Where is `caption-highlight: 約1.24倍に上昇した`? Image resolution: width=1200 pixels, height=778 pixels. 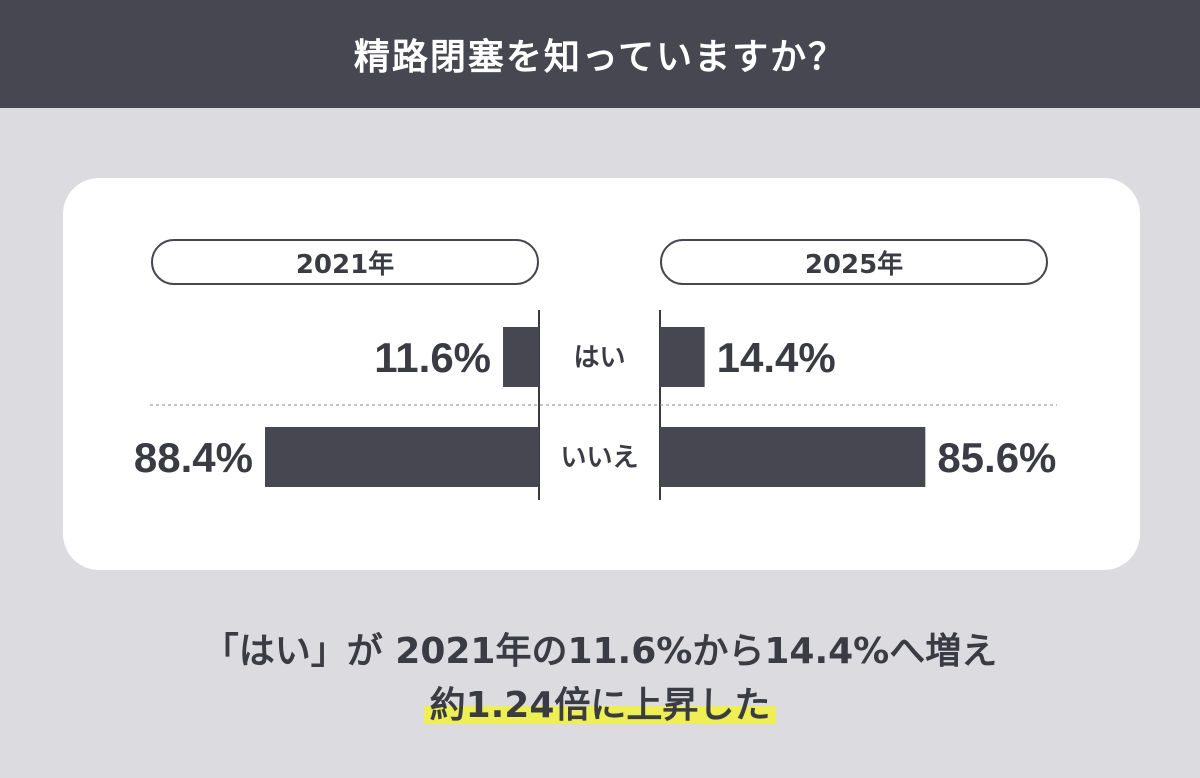
caption-highlight: 約1.24倍に上昇した is located at coordinates (600, 702).